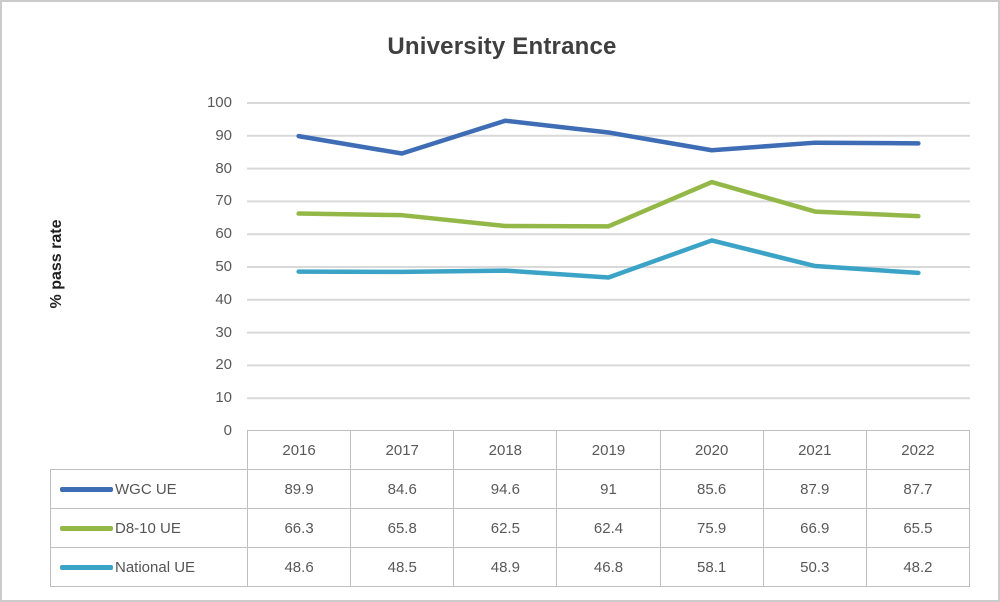 The image size is (1000, 602). What do you see at coordinates (505, 528) in the screenshot?
I see `value-cell: 62.5` at bounding box center [505, 528].